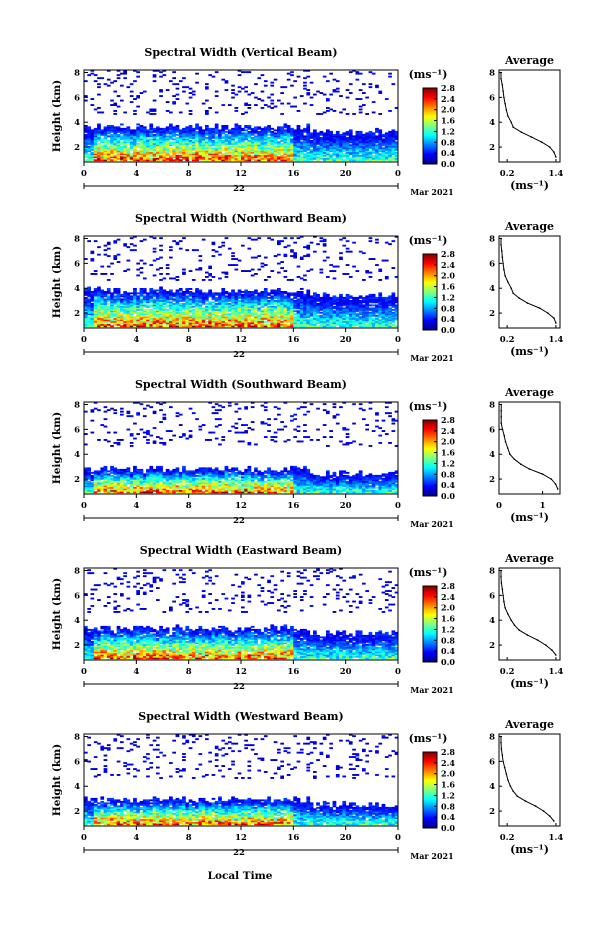  What do you see at coordinates (77, 239) in the screenshot?
I see `y-tick-label: 8` at bounding box center [77, 239].